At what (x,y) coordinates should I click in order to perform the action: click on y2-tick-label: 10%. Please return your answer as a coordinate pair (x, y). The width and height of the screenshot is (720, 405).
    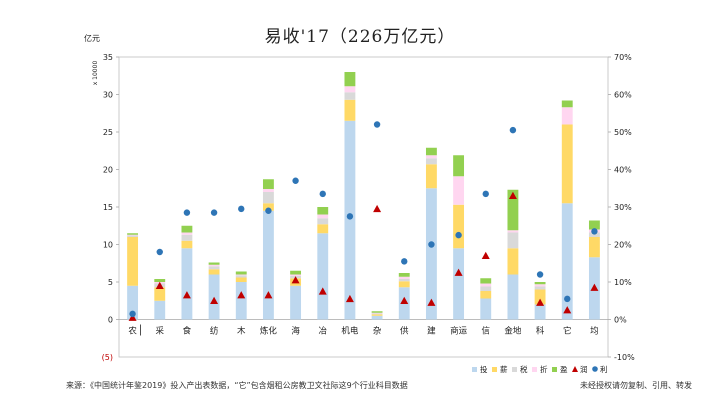
    Looking at the image, I should click on (623, 282).